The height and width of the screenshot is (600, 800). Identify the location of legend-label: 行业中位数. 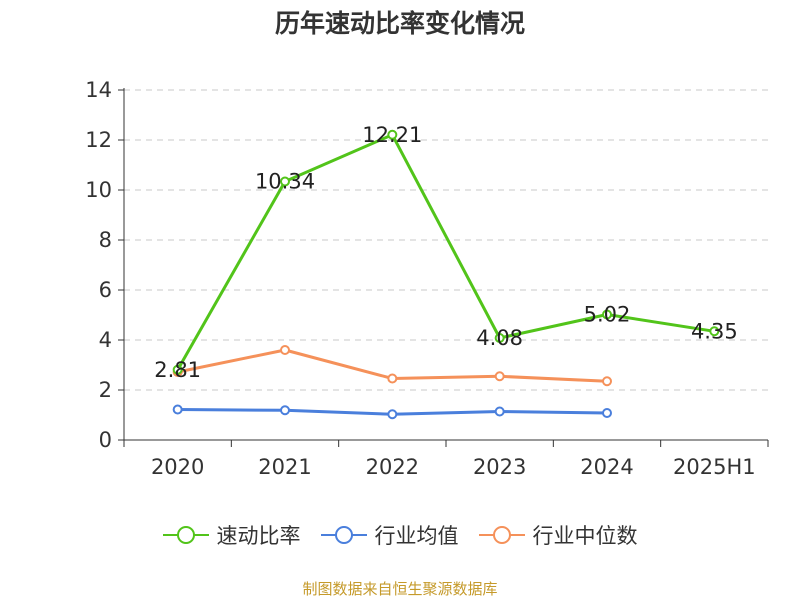
(585, 536).